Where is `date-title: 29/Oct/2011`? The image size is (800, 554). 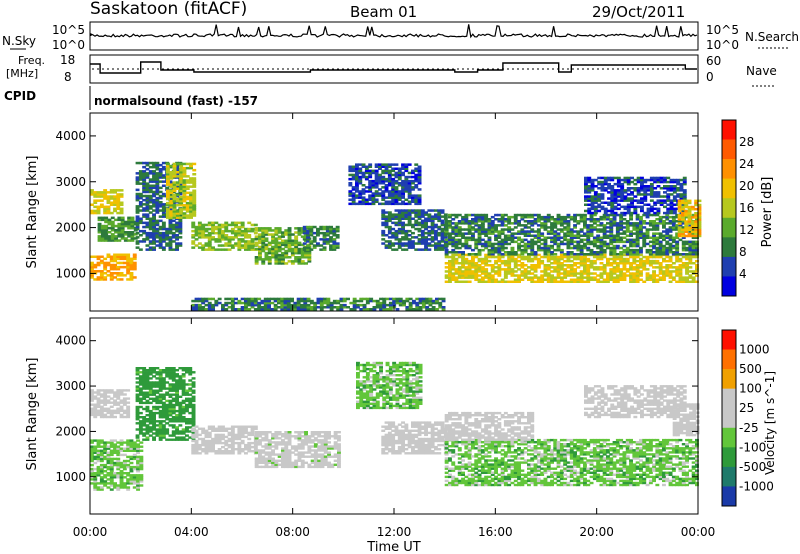
date-title: 29/Oct/2011 is located at coordinates (638, 12).